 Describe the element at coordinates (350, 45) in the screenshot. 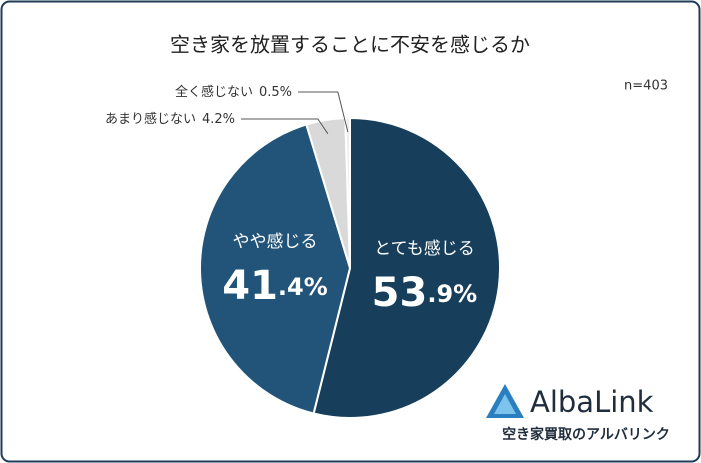

I see `chart-title: 空き家を放置することに不安を感じるか` at that location.